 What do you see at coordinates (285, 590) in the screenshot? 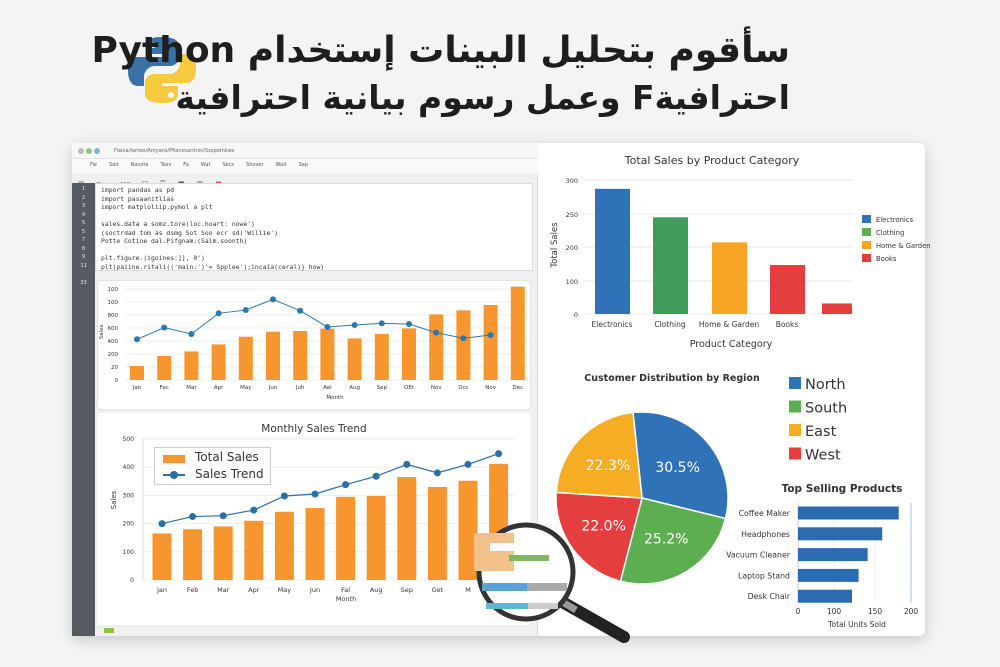
I see `x-tick-label: May` at bounding box center [285, 590].